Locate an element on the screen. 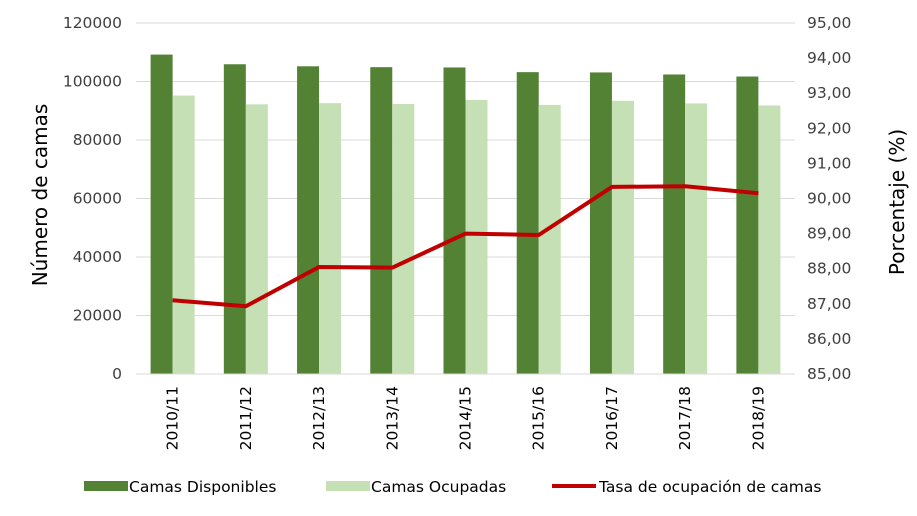 Image resolution: width=917 pixels, height=516 pixels. left-axis-ticks: 0 20000 40000 60000 80000 100000 120000 is located at coordinates (92, 198).